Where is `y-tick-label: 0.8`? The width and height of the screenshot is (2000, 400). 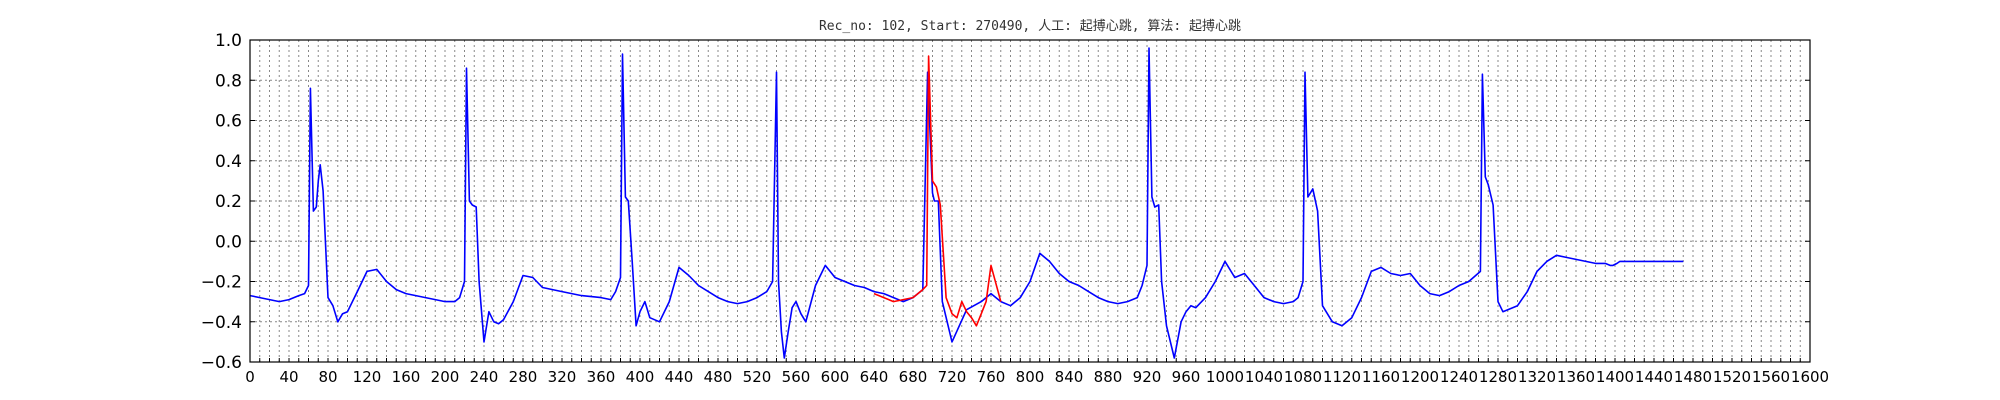
y-tick-label: 0.8 is located at coordinates (228, 81).